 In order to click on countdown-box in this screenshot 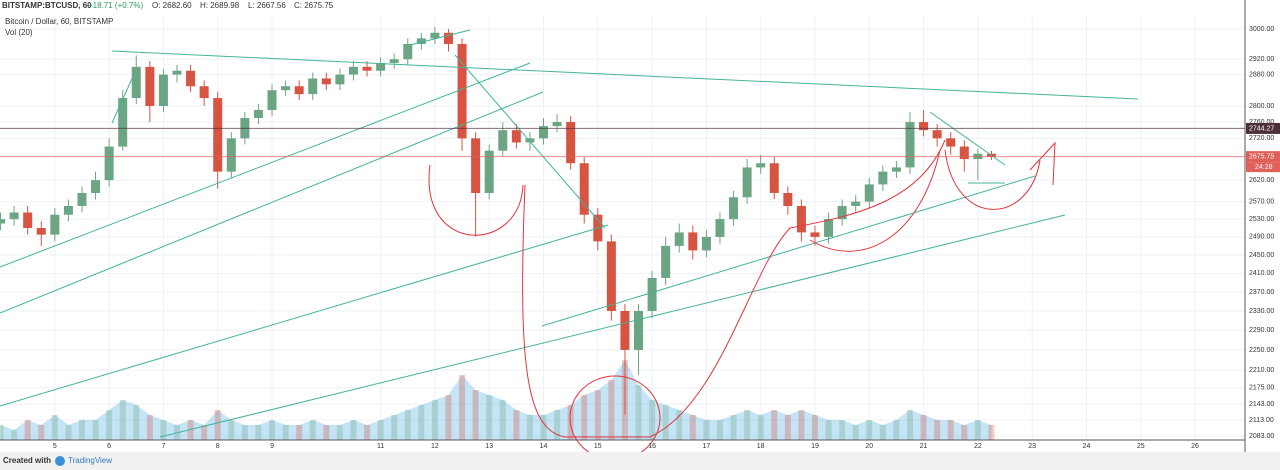, I will do `click(1263, 167)`.